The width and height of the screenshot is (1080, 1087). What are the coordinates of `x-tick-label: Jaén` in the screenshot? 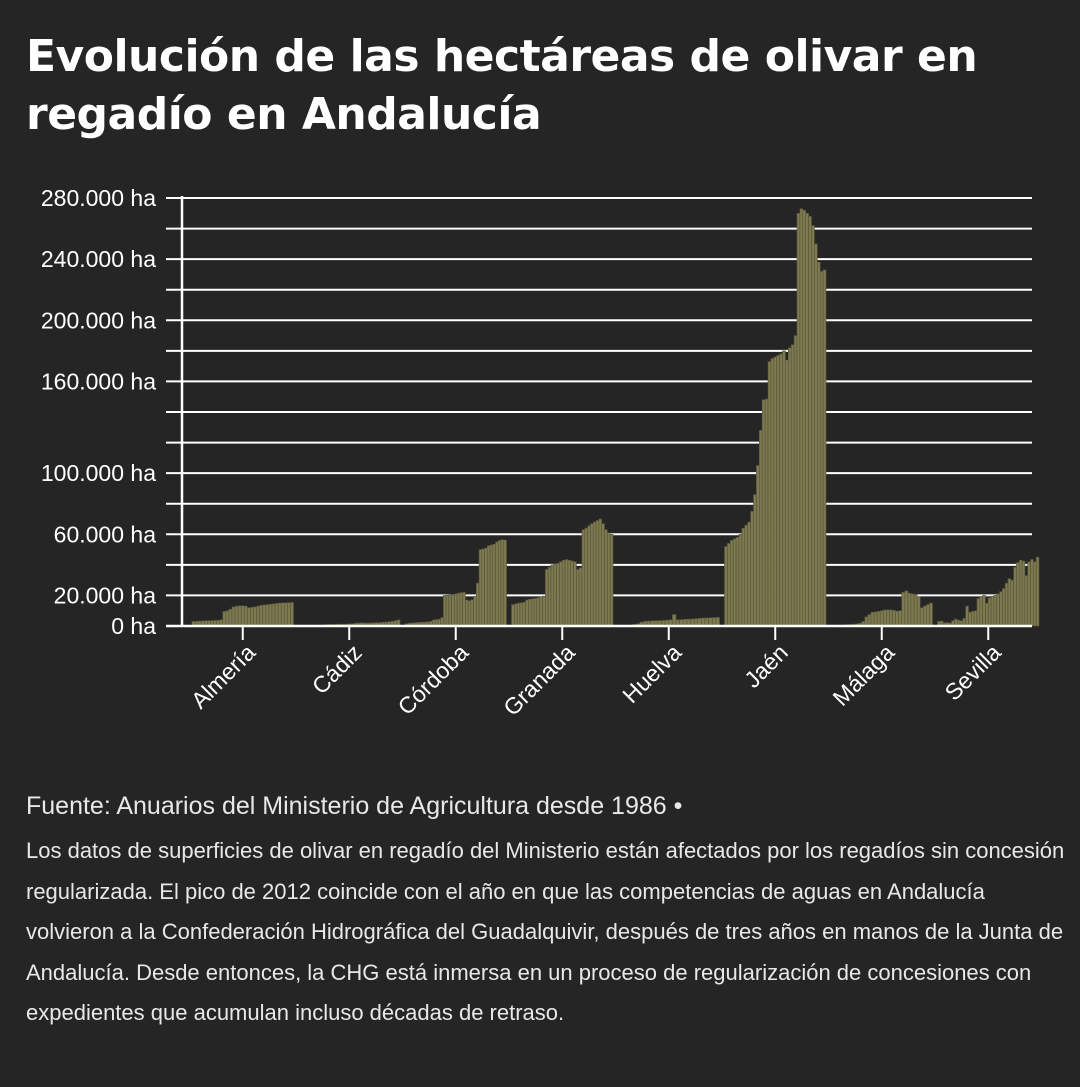 It's located at (766, 666).